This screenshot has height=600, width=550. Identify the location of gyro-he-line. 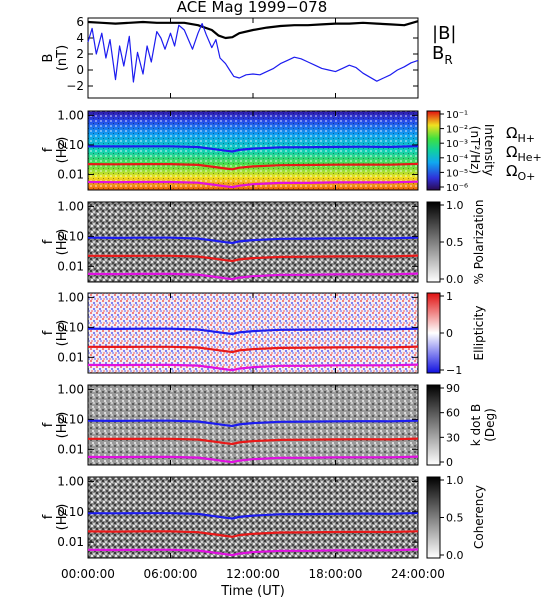
(253, 166).